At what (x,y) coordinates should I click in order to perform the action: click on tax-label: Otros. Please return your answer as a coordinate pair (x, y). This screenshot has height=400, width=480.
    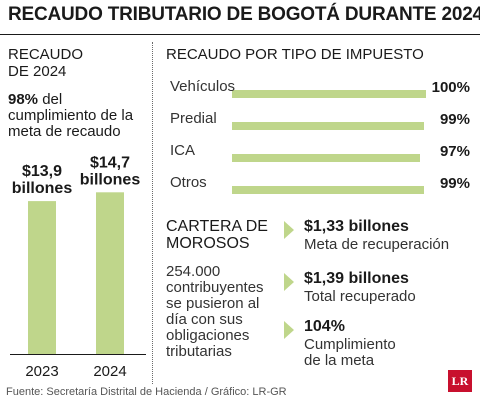
    Looking at the image, I should click on (188, 182).